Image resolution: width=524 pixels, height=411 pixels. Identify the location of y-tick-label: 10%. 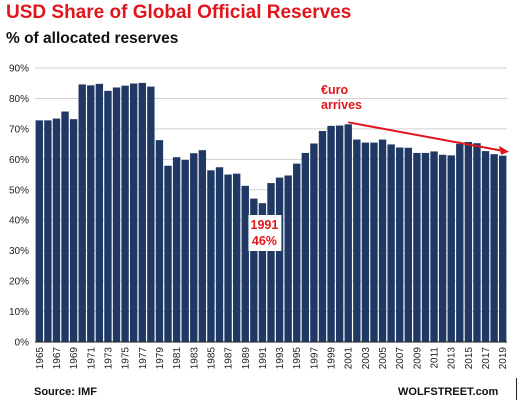
(19, 312).